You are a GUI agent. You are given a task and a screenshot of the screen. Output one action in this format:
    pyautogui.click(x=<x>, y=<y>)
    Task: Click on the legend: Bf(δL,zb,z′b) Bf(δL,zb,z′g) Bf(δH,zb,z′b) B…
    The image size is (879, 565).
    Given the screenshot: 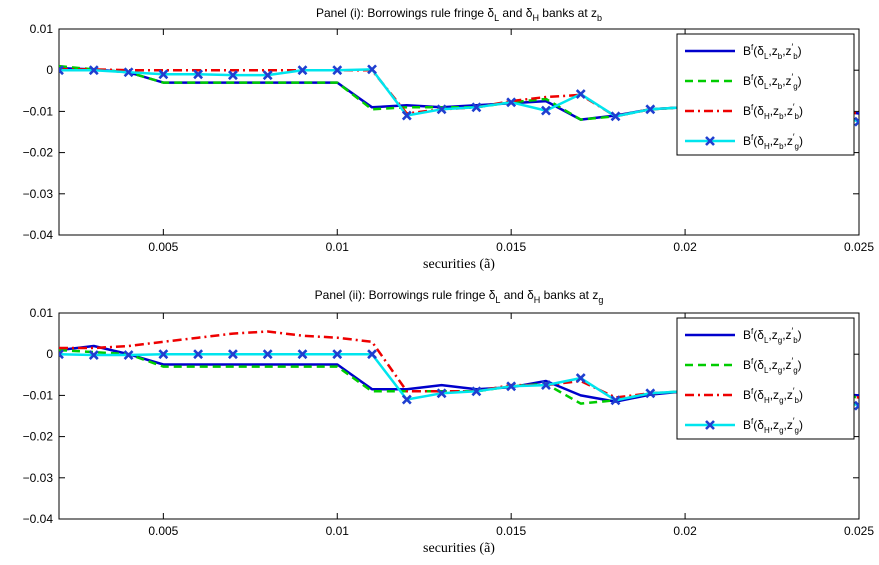 What is the action you would take?
    pyautogui.click(x=765, y=94)
    